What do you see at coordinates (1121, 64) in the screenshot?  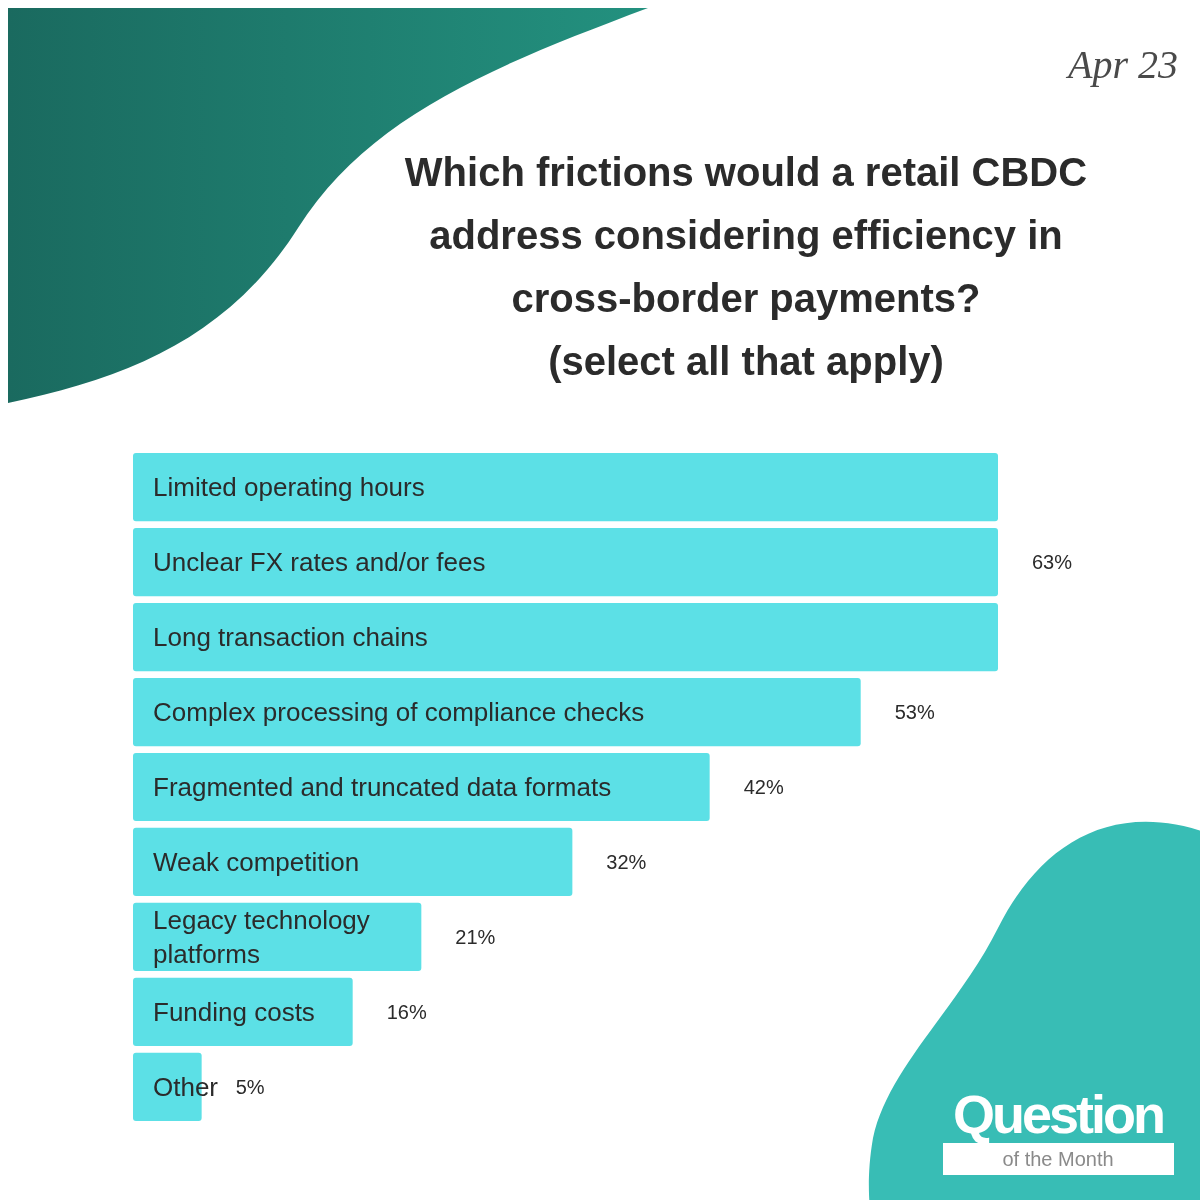 I see `text: Apr 23` at bounding box center [1121, 64].